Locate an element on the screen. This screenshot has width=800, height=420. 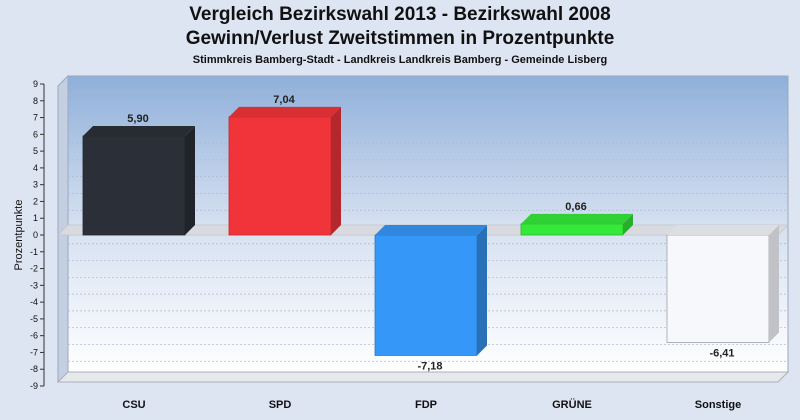
y-tick-label: 6 is located at coordinates (35, 134).